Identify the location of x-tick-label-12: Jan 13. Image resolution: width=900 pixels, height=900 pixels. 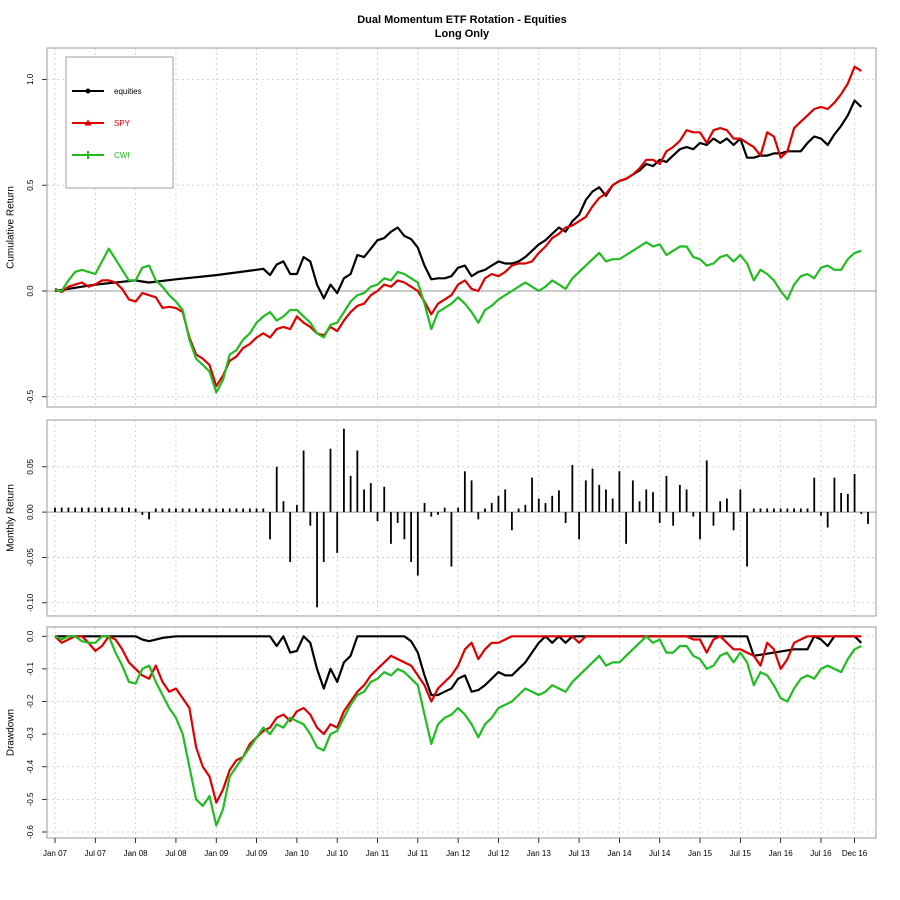
(539, 853).